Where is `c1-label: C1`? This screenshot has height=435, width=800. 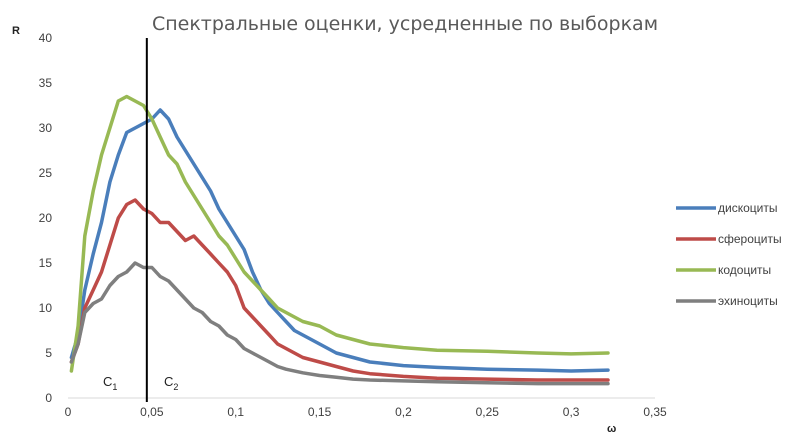 c1-label: C1 is located at coordinates (110, 383).